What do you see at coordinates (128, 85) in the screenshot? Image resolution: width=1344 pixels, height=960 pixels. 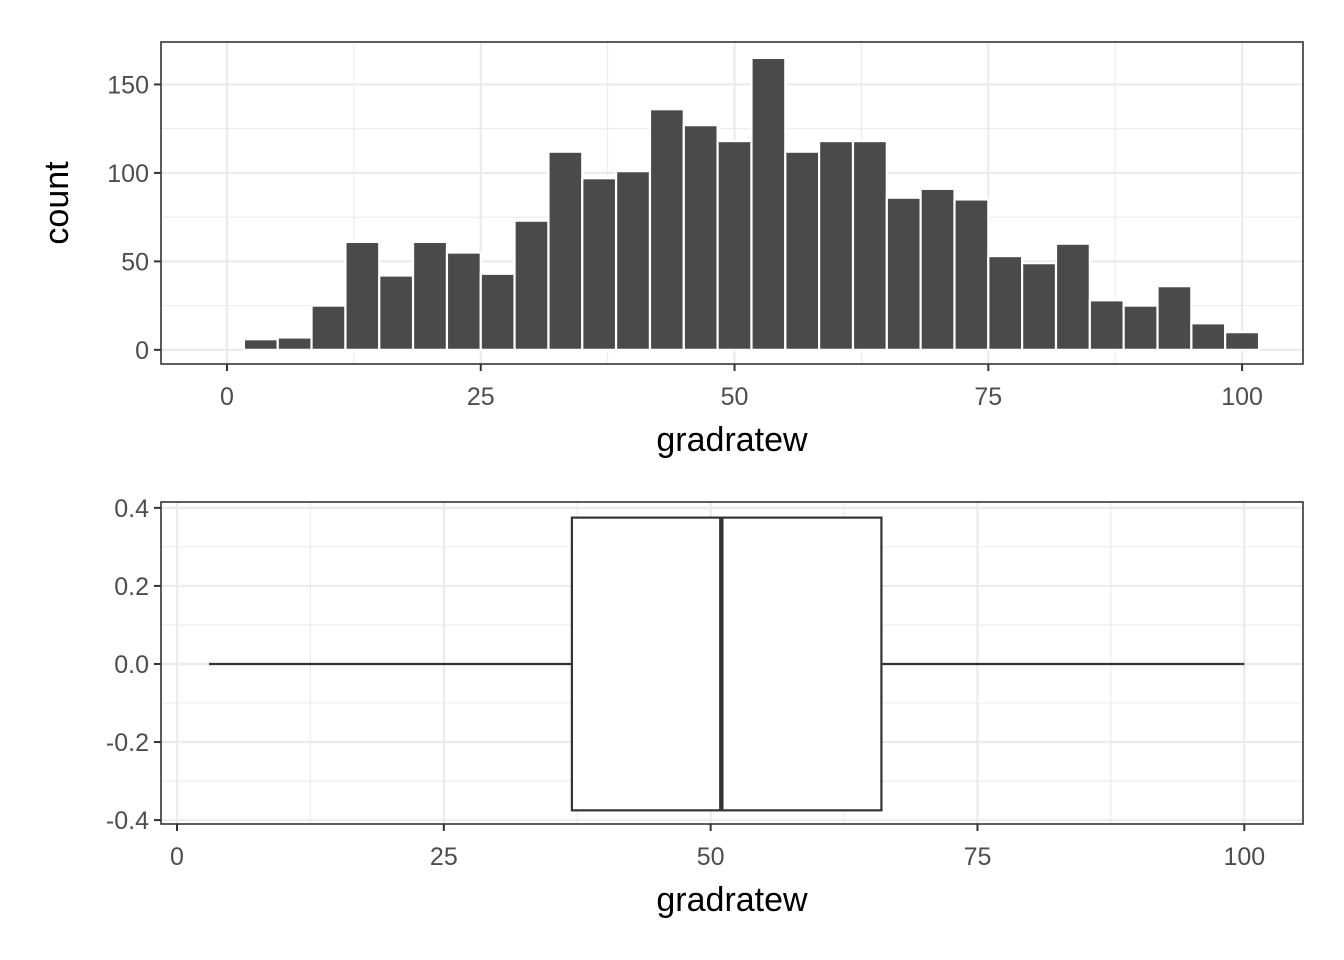 I see `histogram-y-tick-label: 150` at bounding box center [128, 85].